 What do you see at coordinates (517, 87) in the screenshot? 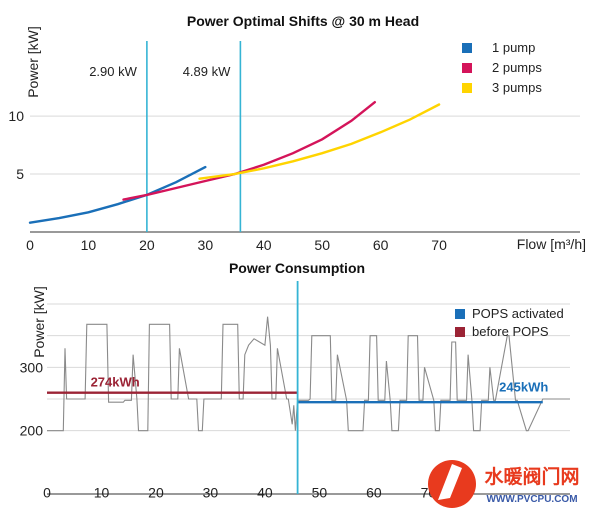
I see `top-legend-label-3: 3 pumps` at bounding box center [517, 87].